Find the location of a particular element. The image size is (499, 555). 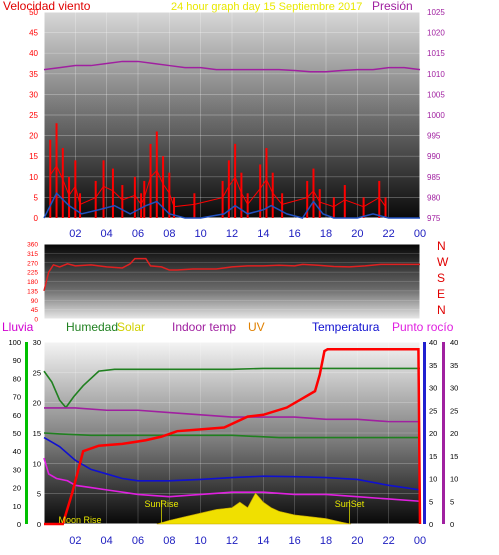

dewpoint-axis-bar is located at coordinates (443, 433).